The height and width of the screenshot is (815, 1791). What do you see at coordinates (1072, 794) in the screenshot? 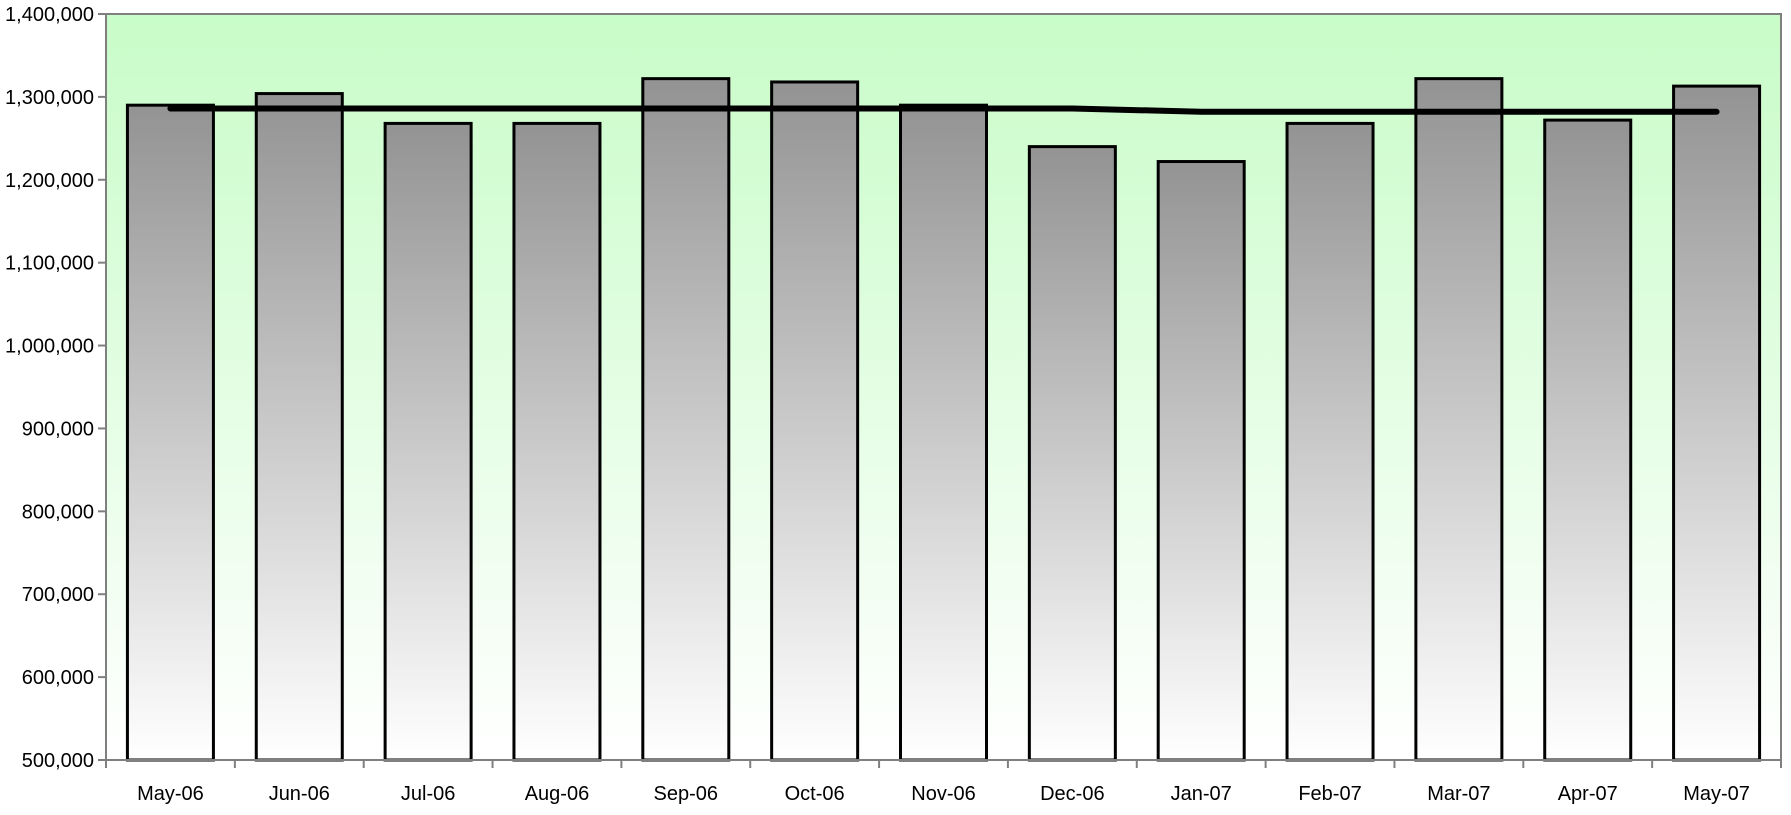
I see `x-tick-label: Dec-06` at bounding box center [1072, 794].